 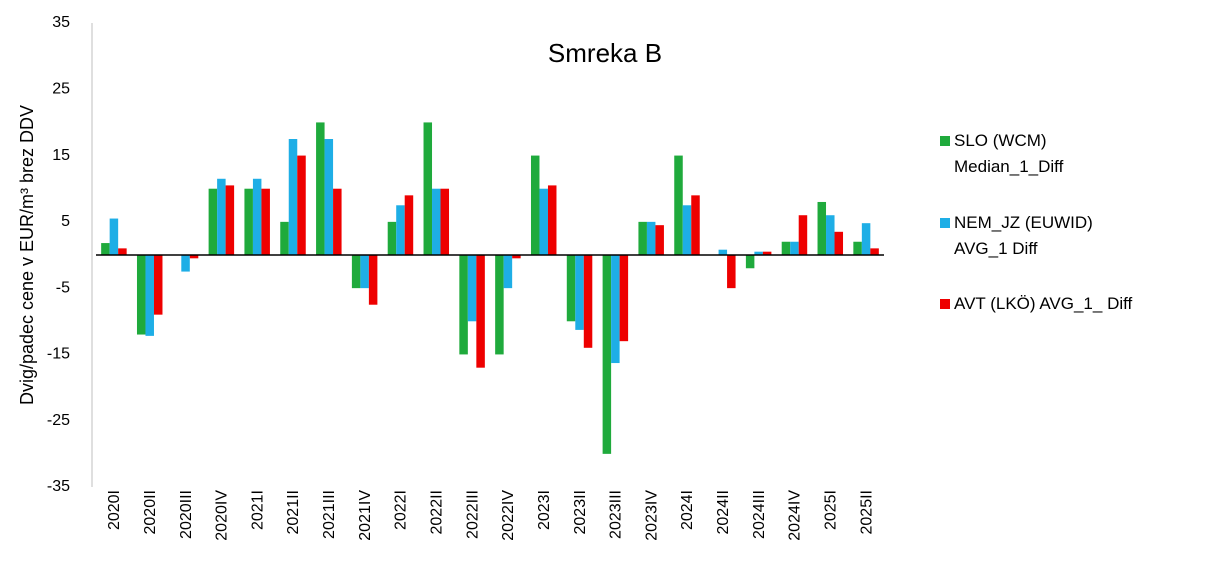 What do you see at coordinates (150, 512) in the screenshot?
I see `x-tick-label: 2020II` at bounding box center [150, 512].